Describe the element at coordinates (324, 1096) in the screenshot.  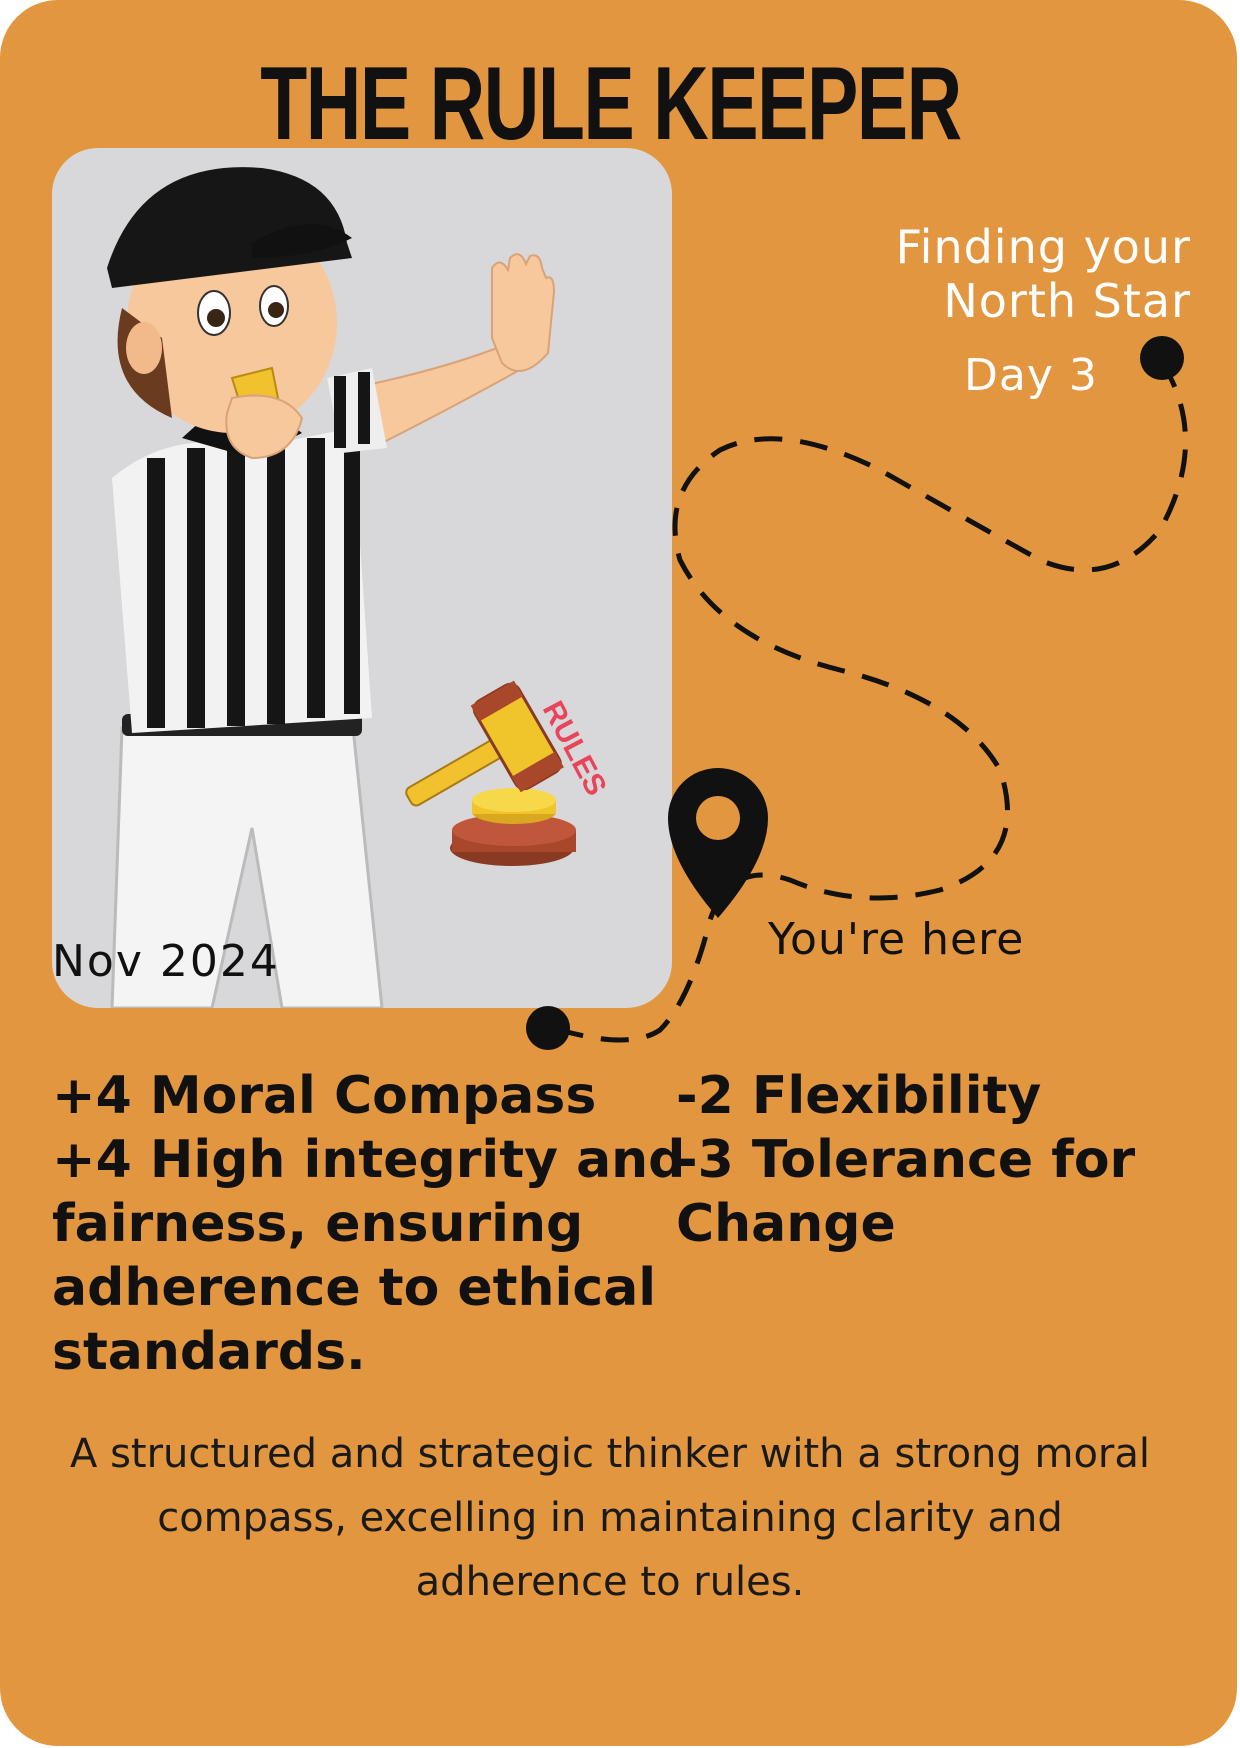
I see `positive-stat: +4 Moral Compass` at that location.